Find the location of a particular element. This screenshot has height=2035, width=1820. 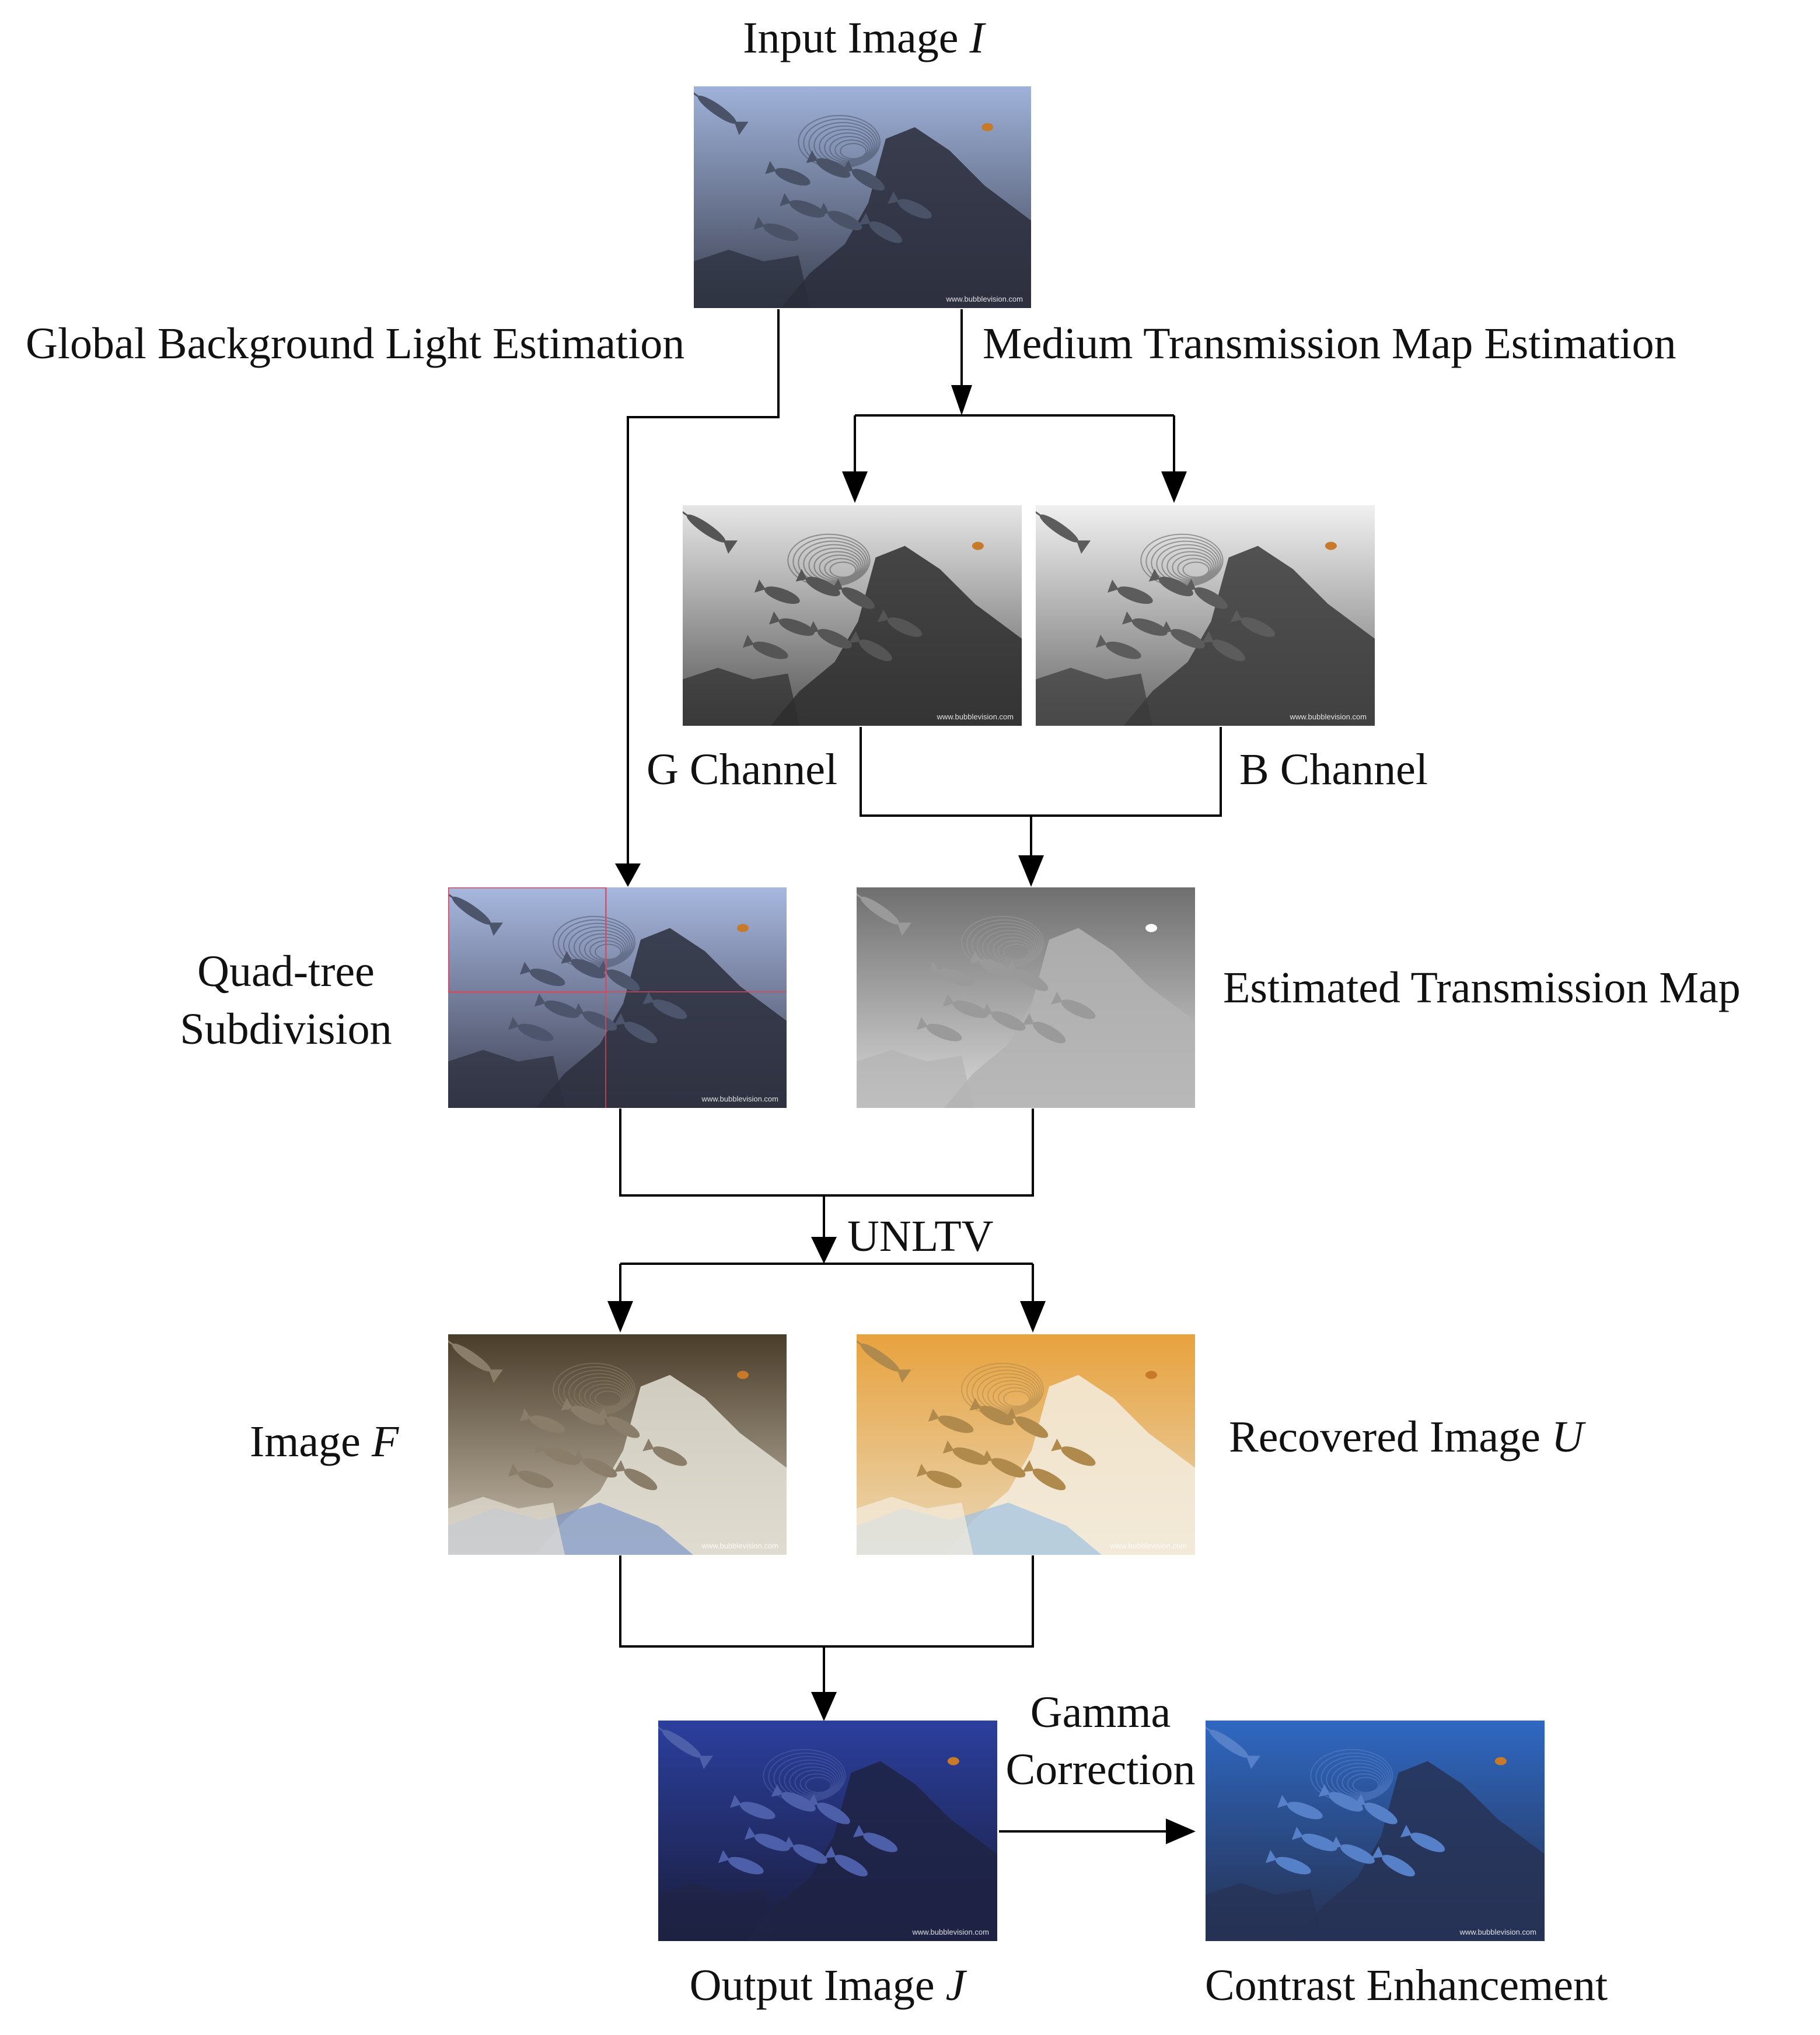

unltv-text: UNLTV is located at coordinates (920, 1237).